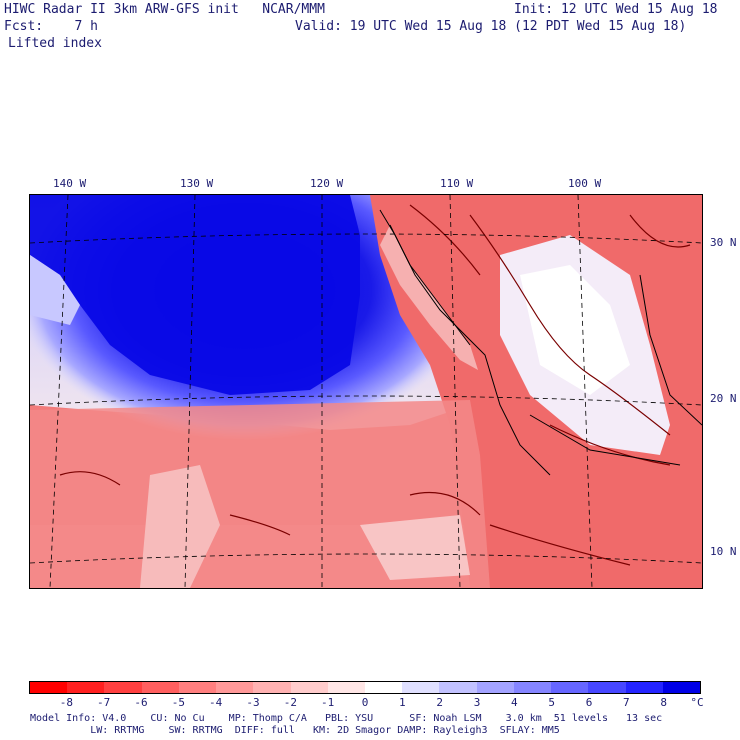 The image size is (740, 740). I want to click on header-init-time: Init: 12 UTC Wed 15 Aug 18, so click(616, 9).